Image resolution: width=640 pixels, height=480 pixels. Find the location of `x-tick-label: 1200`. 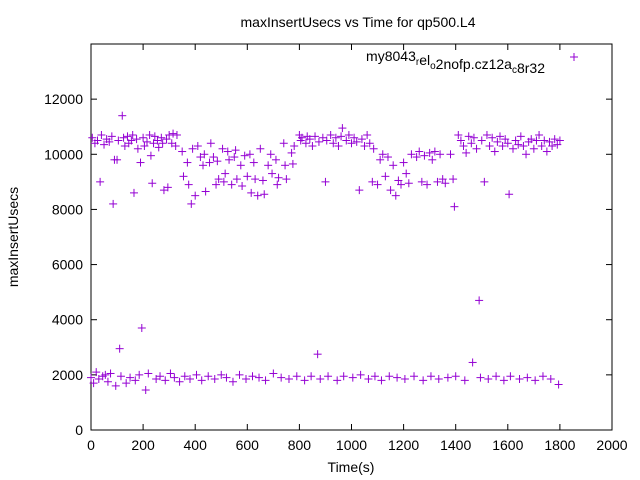

x-tick-label: 1200 is located at coordinates (403, 445).